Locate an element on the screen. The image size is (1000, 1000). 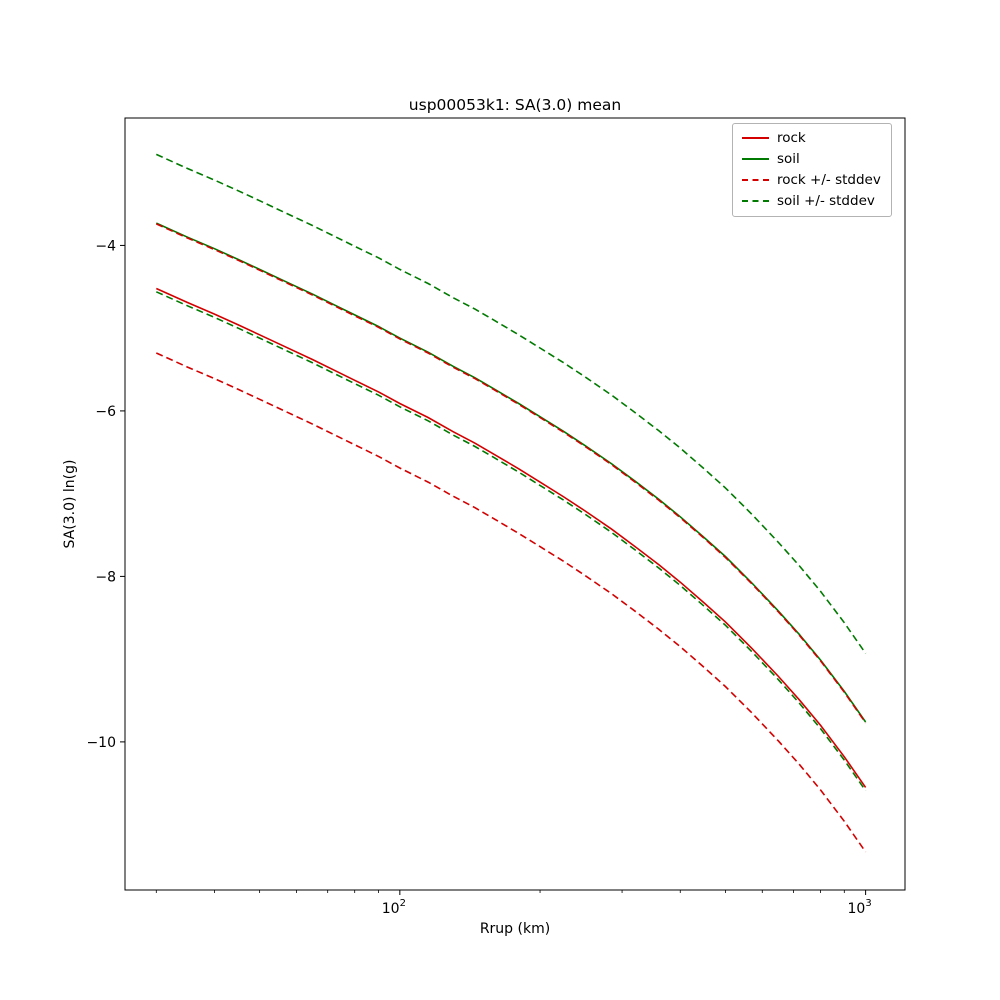
legend-label: rock +/- stddev is located at coordinates (829, 180).